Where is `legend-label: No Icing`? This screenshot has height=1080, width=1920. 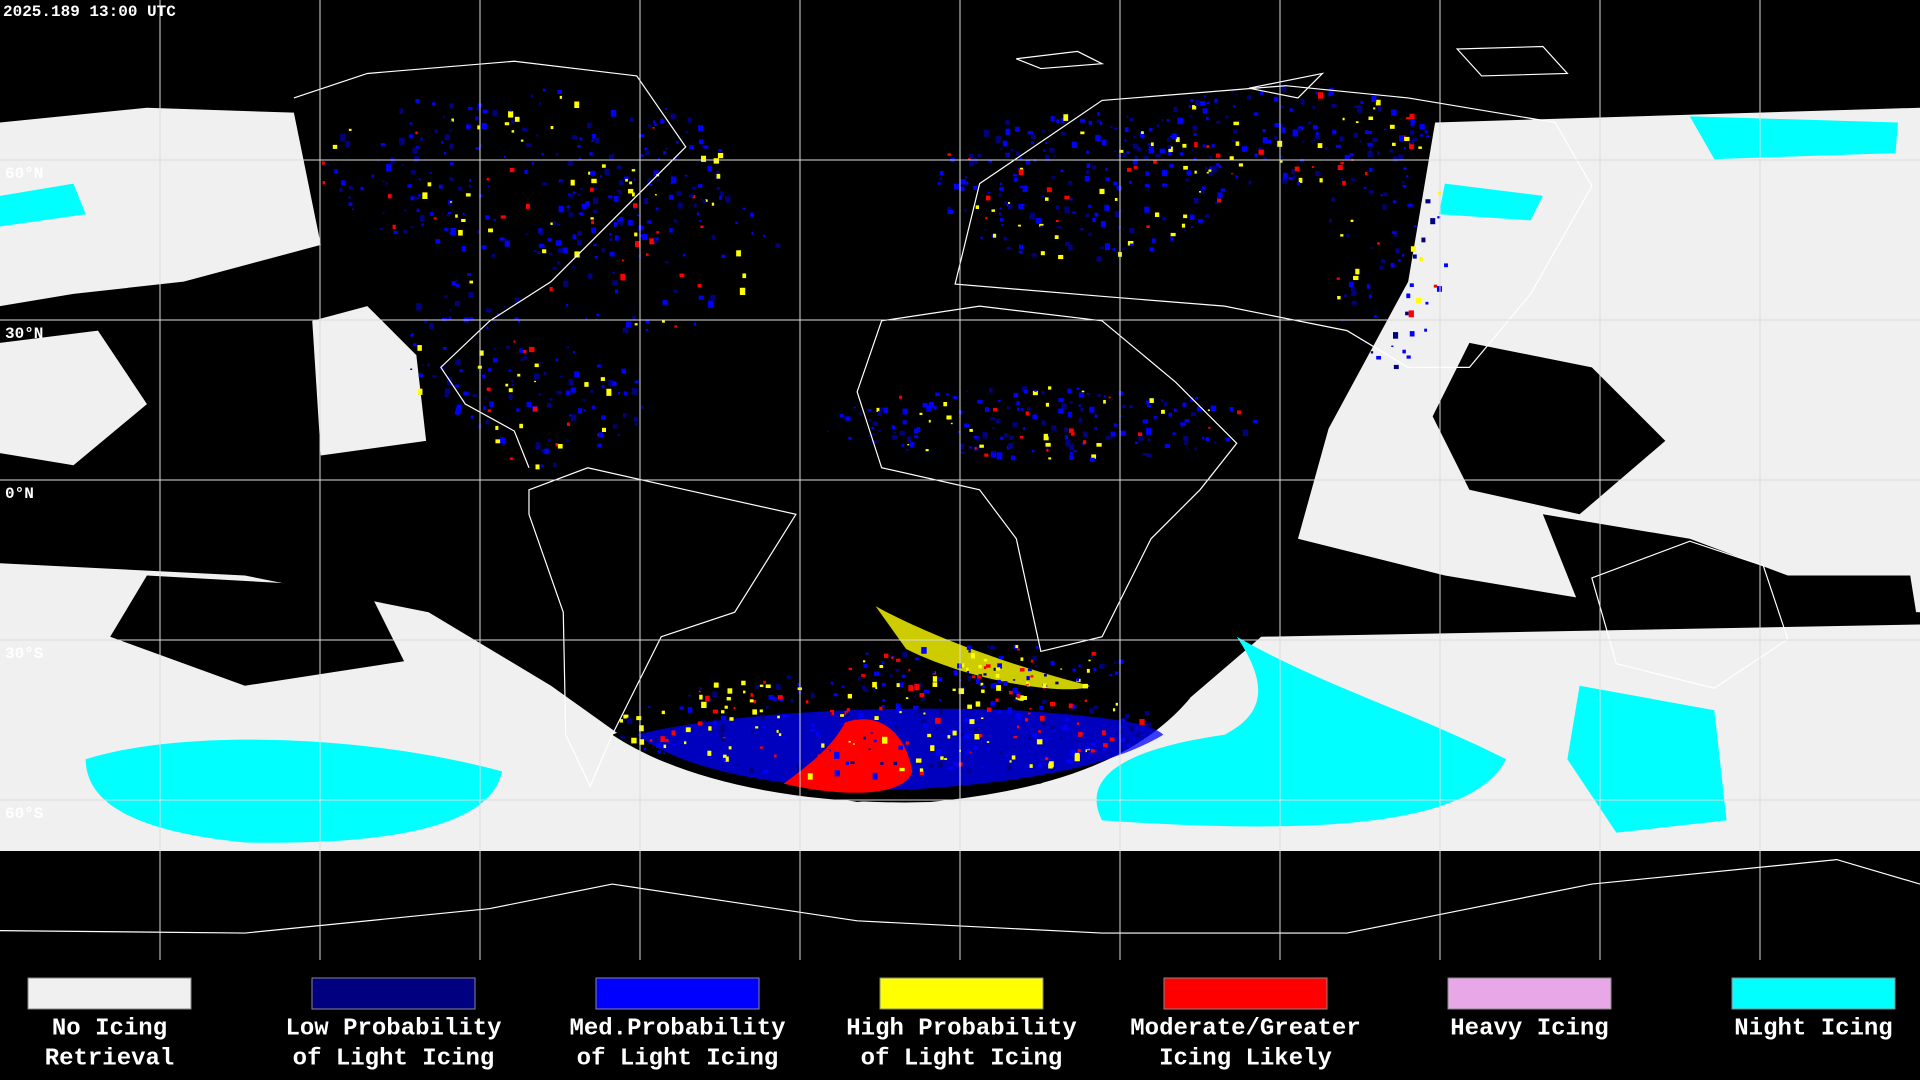 legend-label: No Icing is located at coordinates (109, 1028).